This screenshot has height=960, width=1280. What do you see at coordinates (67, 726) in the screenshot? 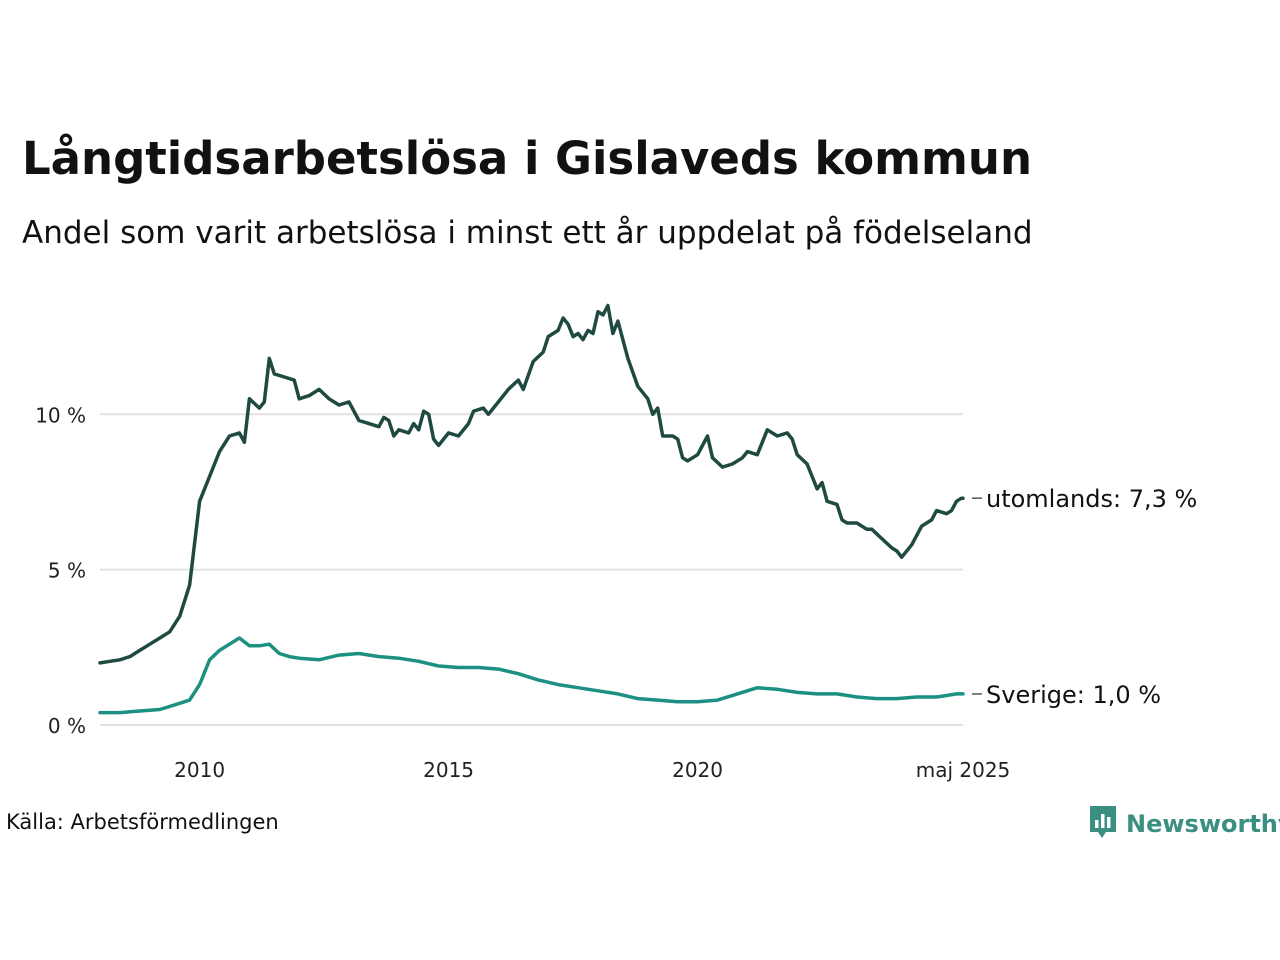
I see `y-tick-label: 0 %` at bounding box center [67, 726].